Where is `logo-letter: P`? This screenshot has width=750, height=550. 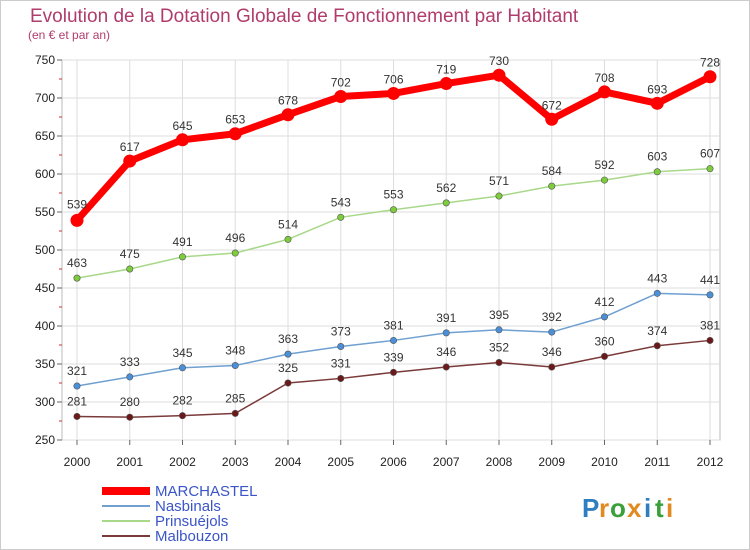
logo-letter: P is located at coordinates (591, 508).